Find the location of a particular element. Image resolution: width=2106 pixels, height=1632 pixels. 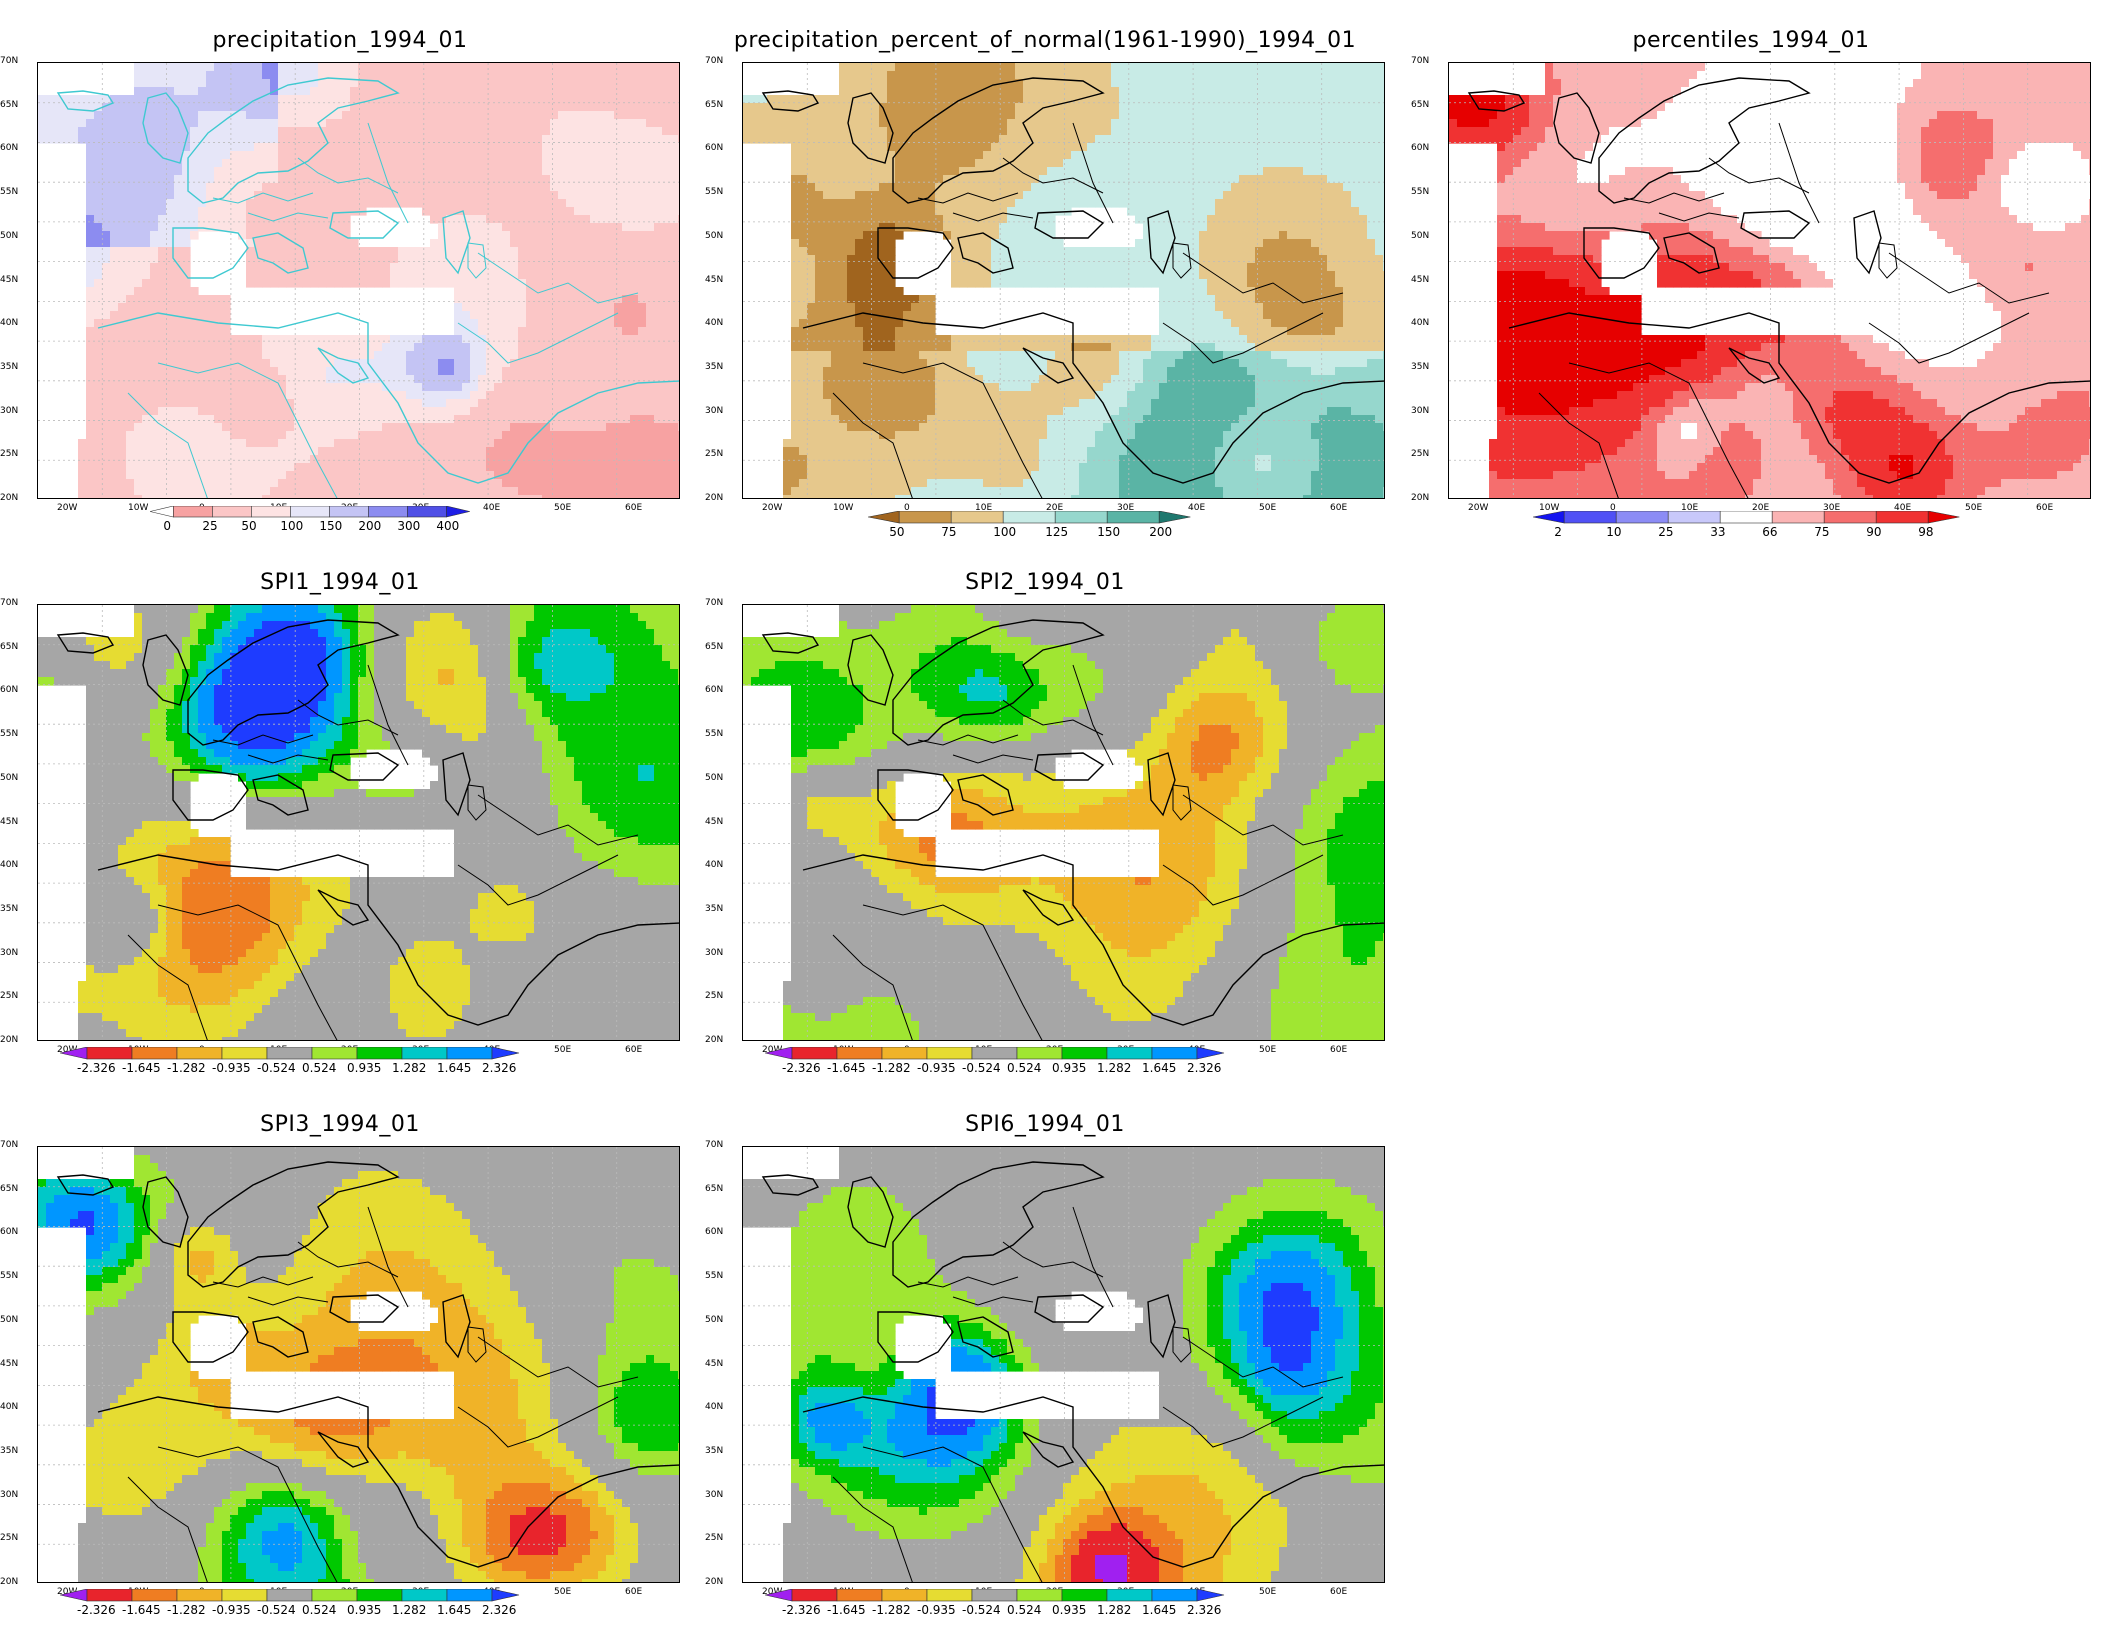

panel-title: percentiles_1994_01 is located at coordinates (1751, 40).